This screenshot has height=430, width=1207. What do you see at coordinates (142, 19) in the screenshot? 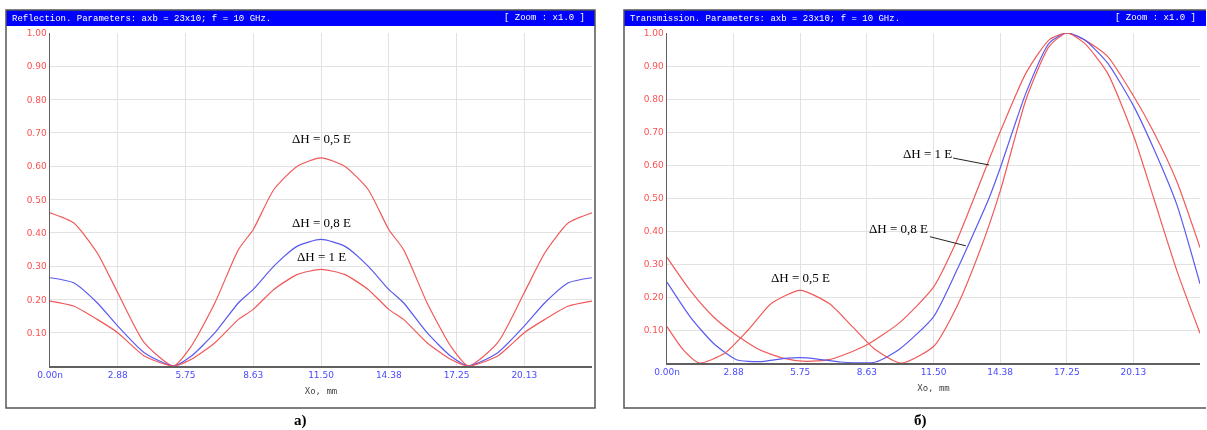
I see `chart-title: Reflection. Parameters: axb = 23x10; f = 10 GHz.` at bounding box center [142, 19].